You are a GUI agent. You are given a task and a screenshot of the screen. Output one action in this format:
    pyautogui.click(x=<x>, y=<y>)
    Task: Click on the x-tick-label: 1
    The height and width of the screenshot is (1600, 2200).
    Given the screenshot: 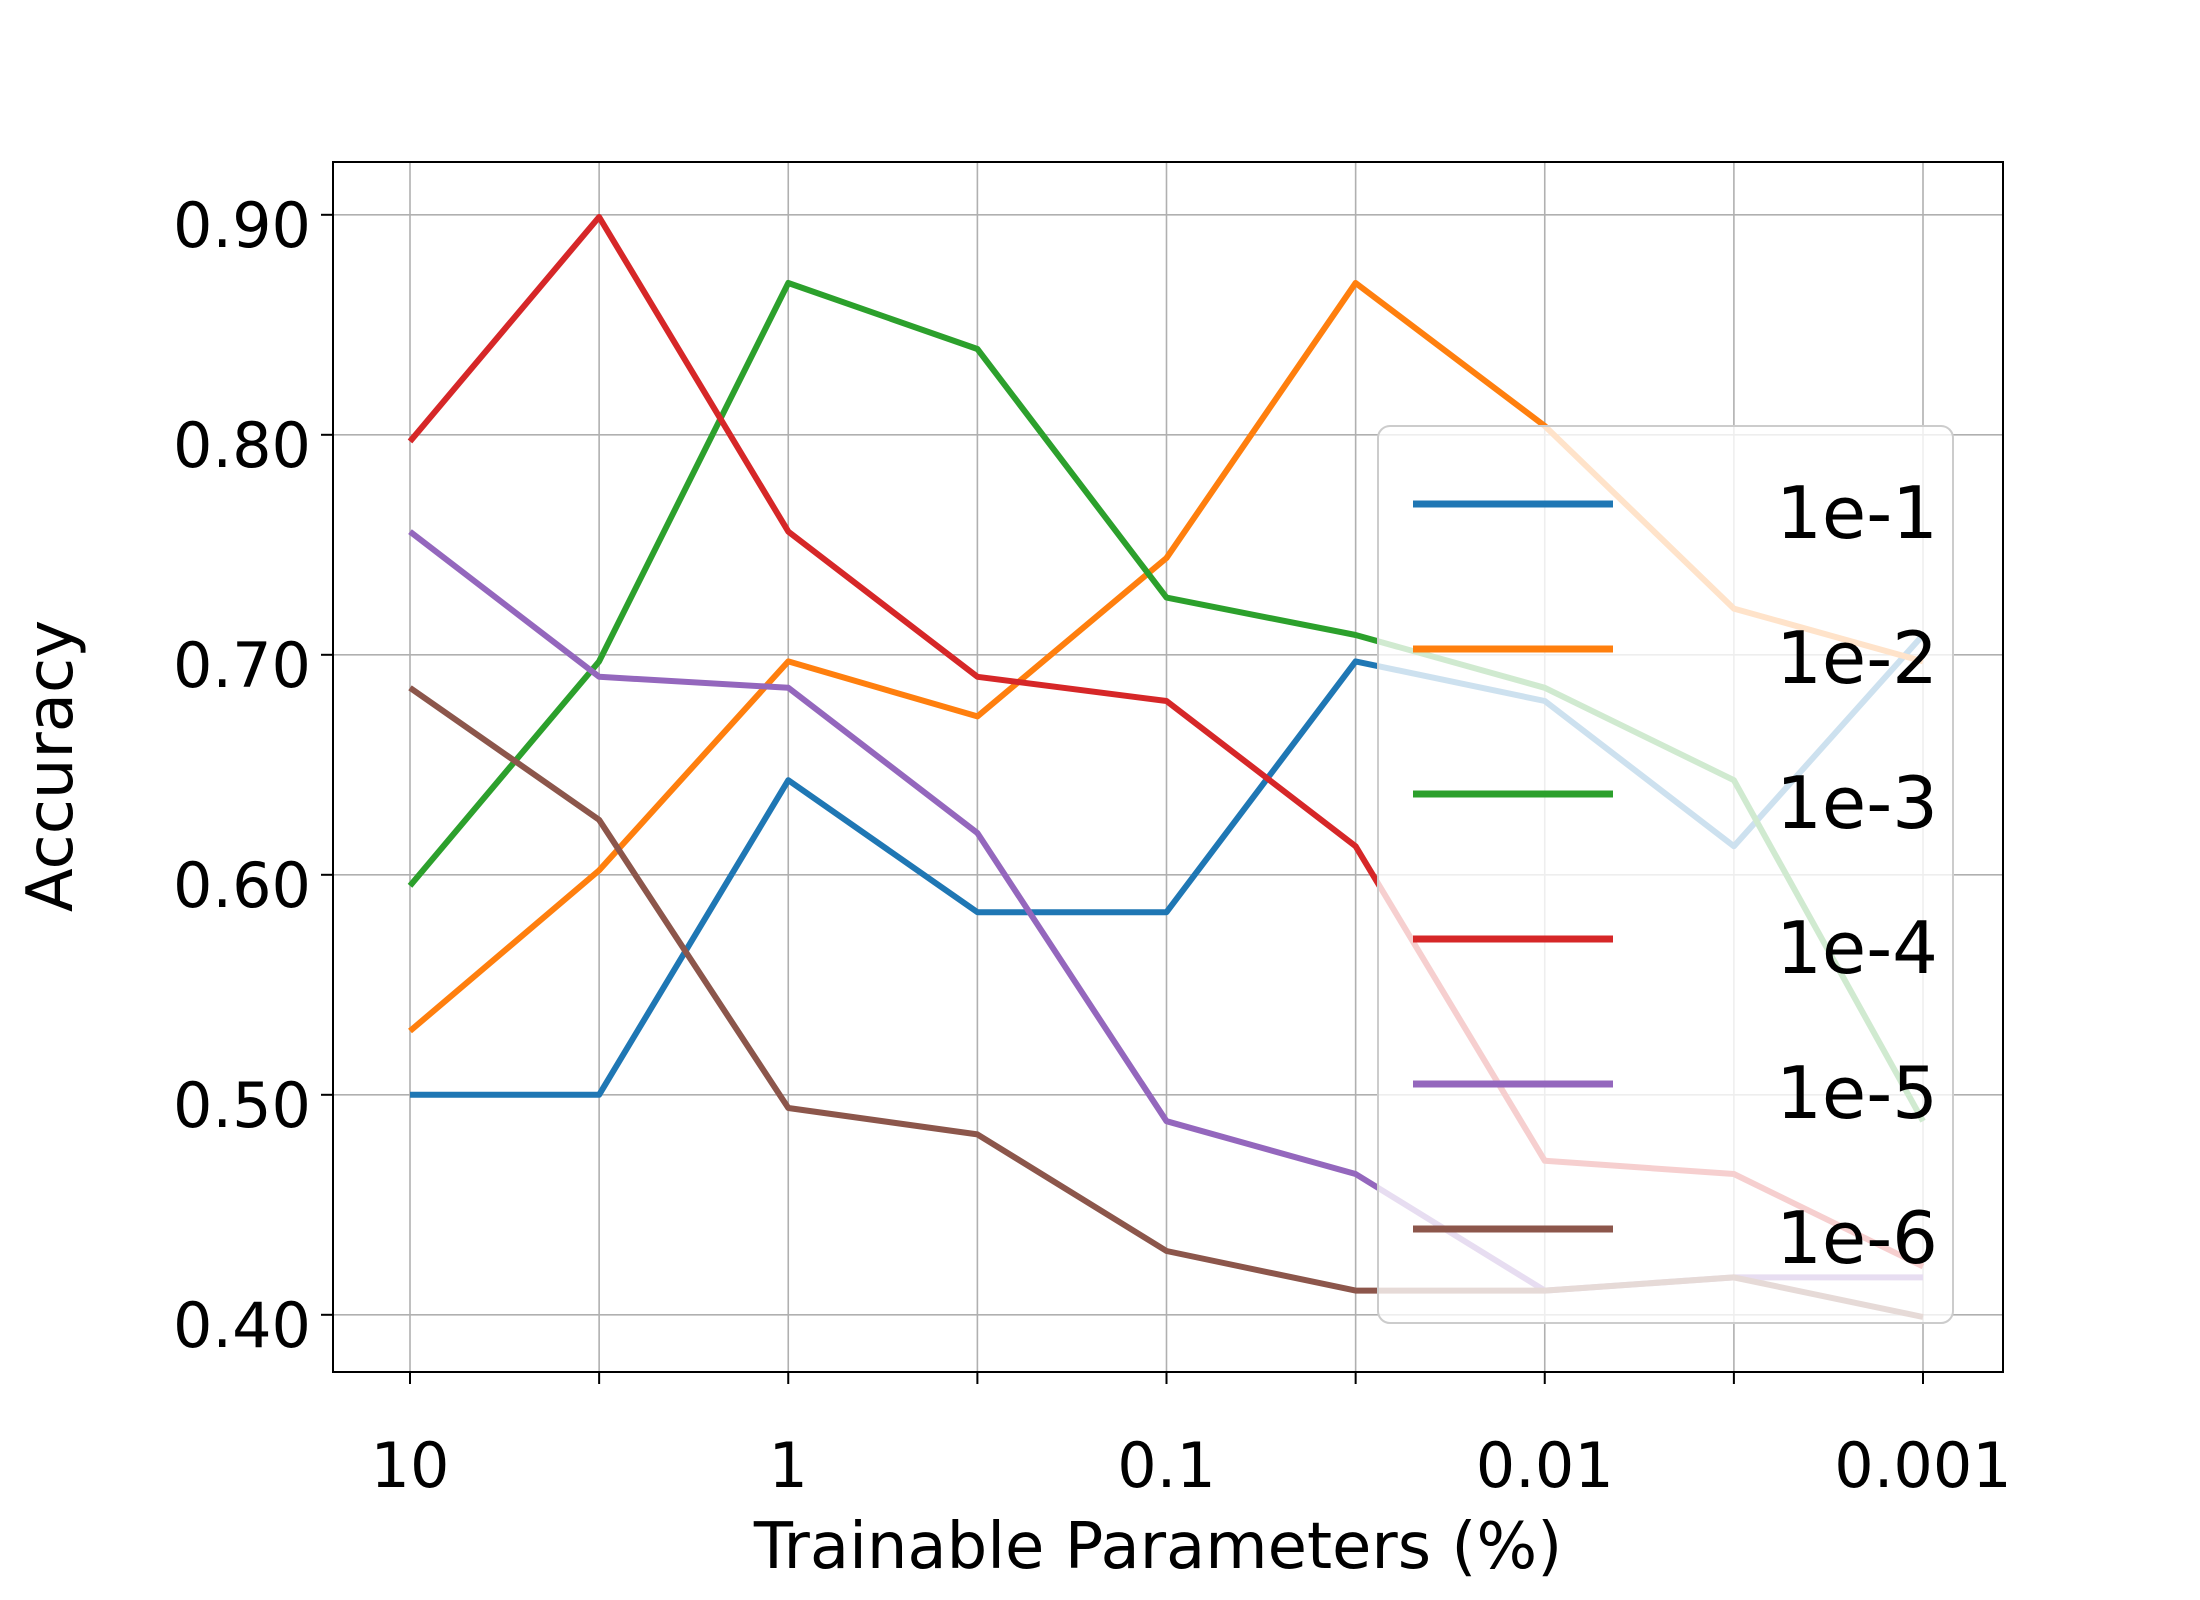 What is the action you would take?
    pyautogui.click(x=788, y=1465)
    